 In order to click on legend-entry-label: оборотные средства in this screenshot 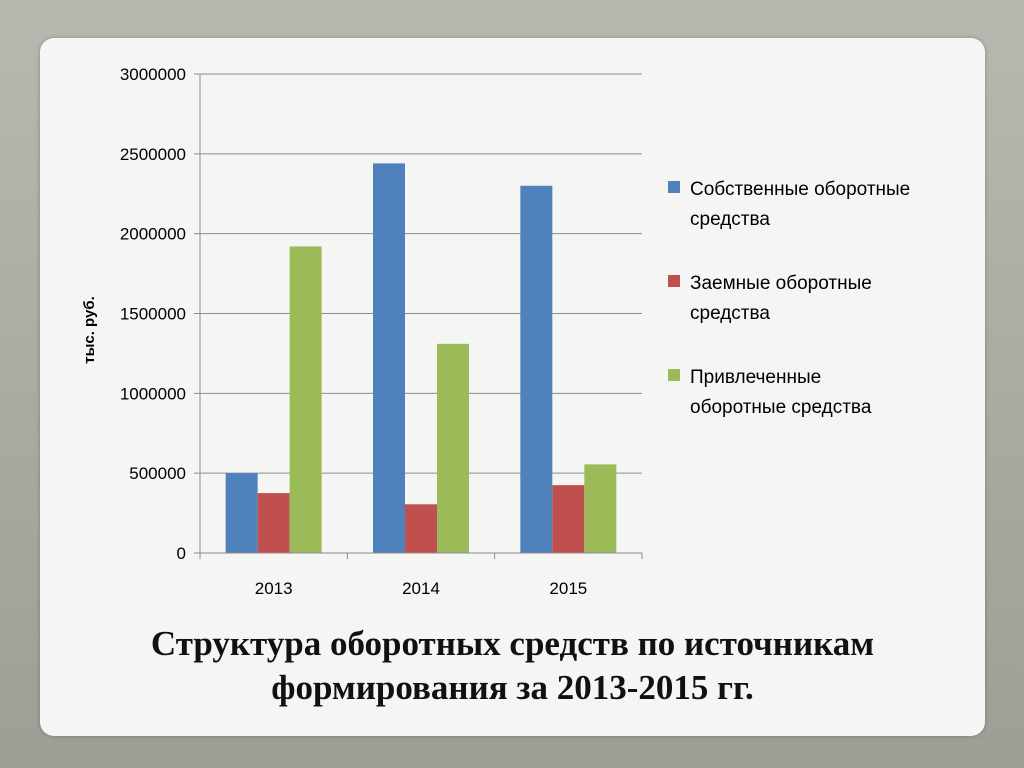, I will do `click(781, 407)`.